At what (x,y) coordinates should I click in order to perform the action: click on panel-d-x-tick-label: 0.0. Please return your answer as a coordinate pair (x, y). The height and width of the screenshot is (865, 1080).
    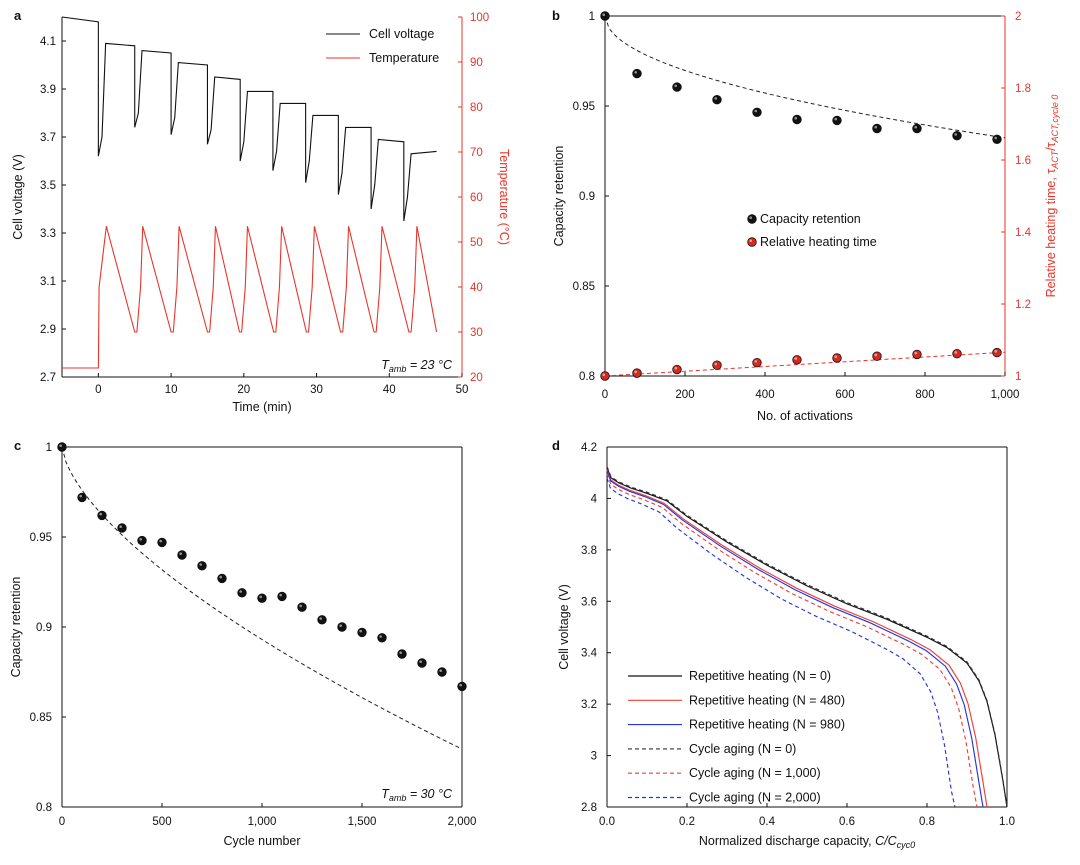
    Looking at the image, I should click on (607, 822).